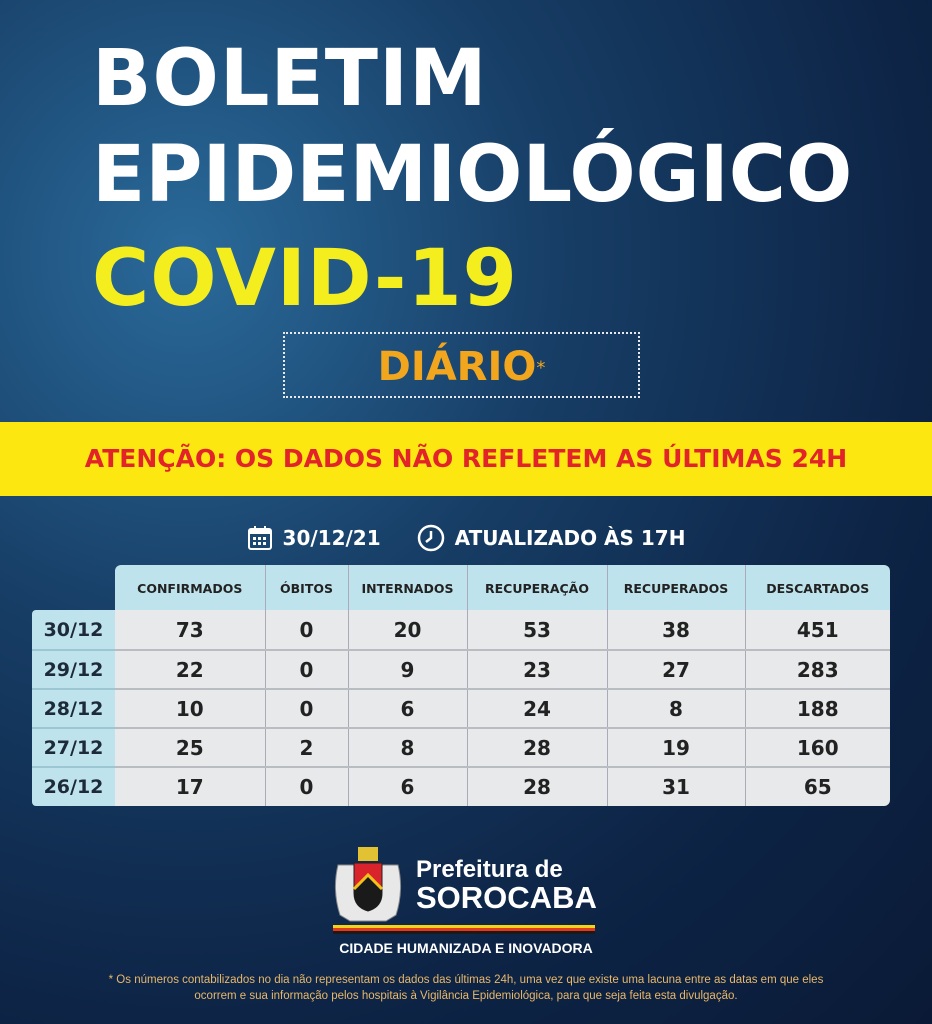 This screenshot has width=932, height=1024. What do you see at coordinates (190, 669) in the screenshot?
I see `cell-confirmados: 22` at bounding box center [190, 669].